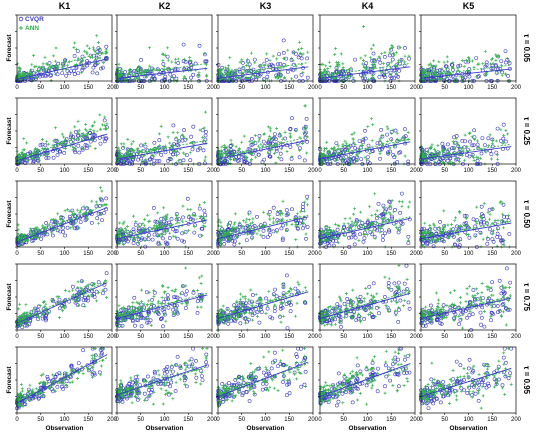  I want to click on legend-label-cvqr: CVQR, so click(34, 19).